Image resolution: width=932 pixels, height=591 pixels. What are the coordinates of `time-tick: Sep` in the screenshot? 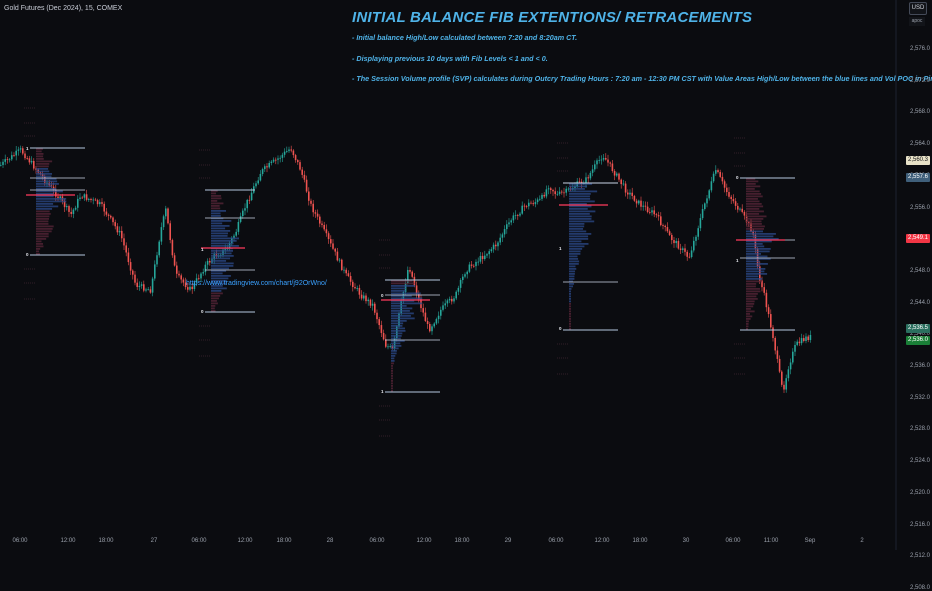 It's located at (810, 541).